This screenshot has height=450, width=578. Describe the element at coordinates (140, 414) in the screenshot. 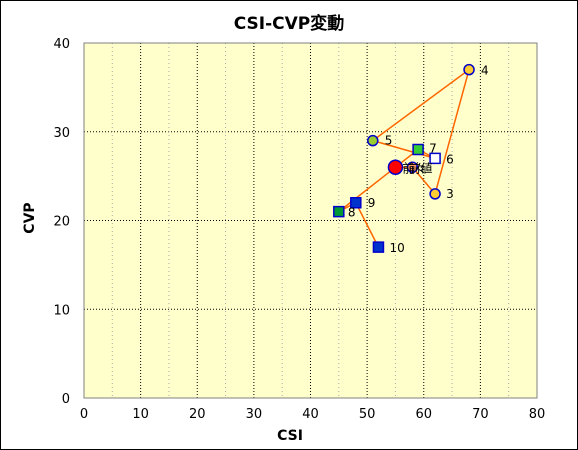

I see `x-tick-label: 10` at that location.